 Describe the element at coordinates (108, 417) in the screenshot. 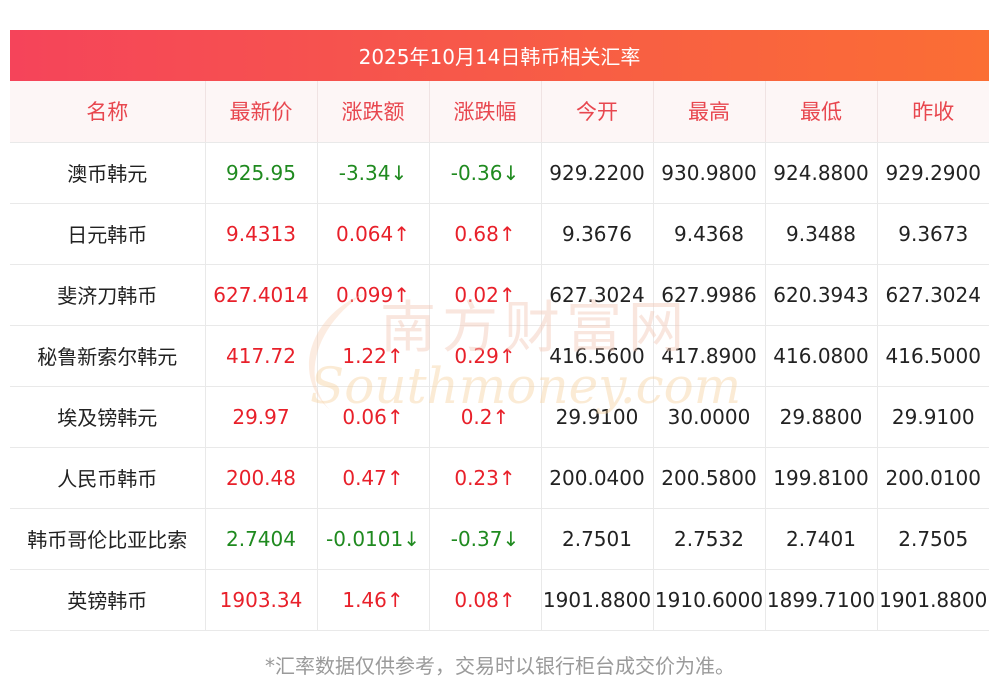

I see `cell-name: 埃及镑韩元` at that location.